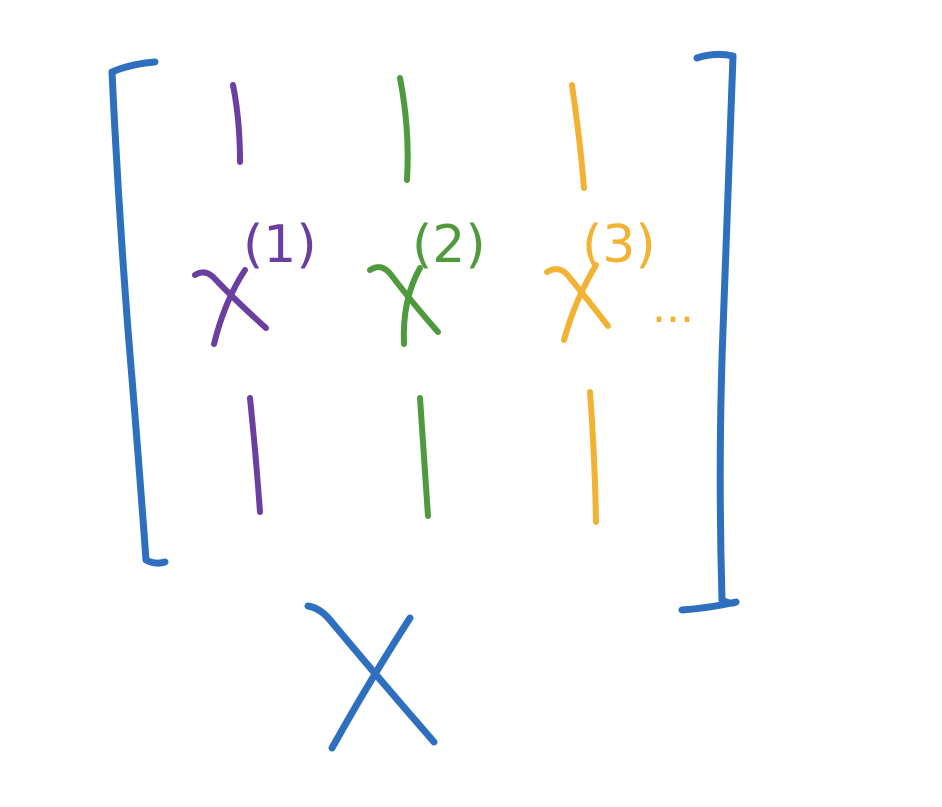 This screenshot has height=807, width=942. I want to click on column-3-x-stroke-a, so click(577, 297).